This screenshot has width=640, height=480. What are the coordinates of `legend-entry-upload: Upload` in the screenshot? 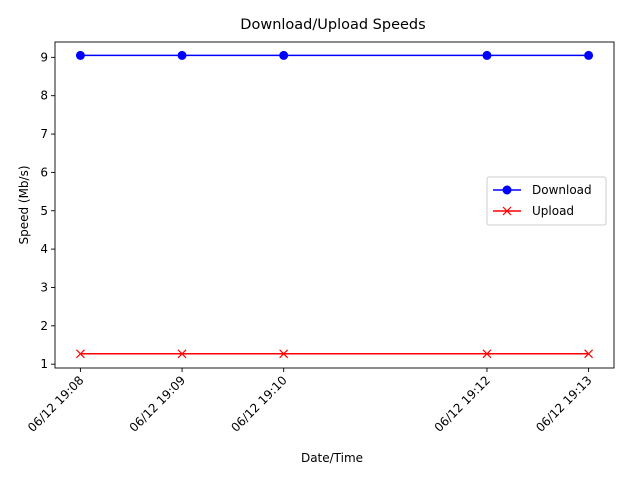 It's located at (533, 211).